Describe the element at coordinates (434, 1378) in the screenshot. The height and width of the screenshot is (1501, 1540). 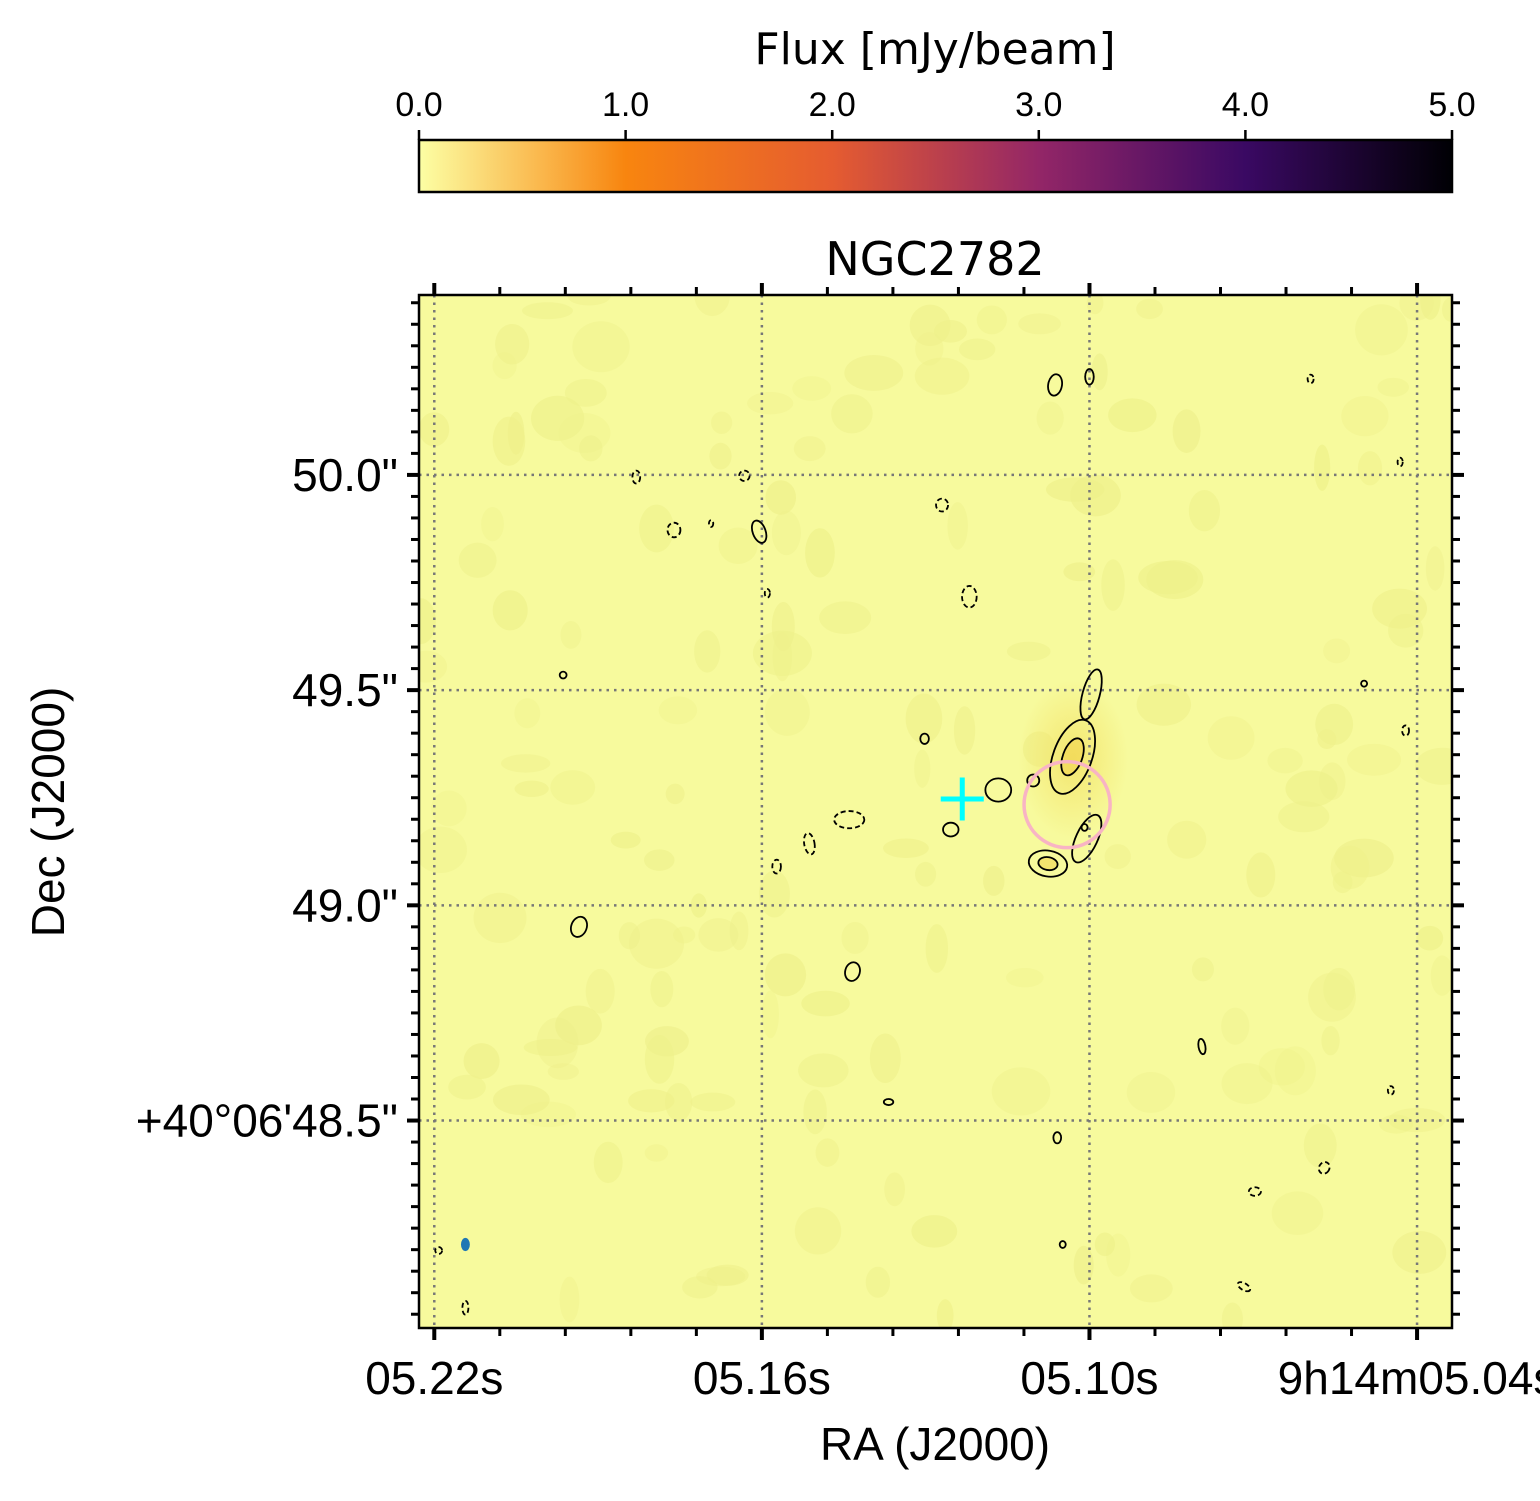
I see `x-tick-label: 05.22s` at that location.